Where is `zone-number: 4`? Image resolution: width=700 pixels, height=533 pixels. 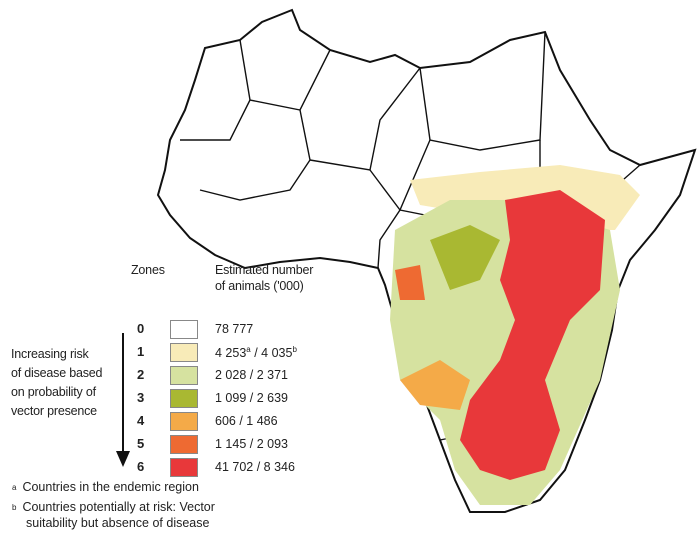
zone-number: 4 is located at coordinates (141, 420).